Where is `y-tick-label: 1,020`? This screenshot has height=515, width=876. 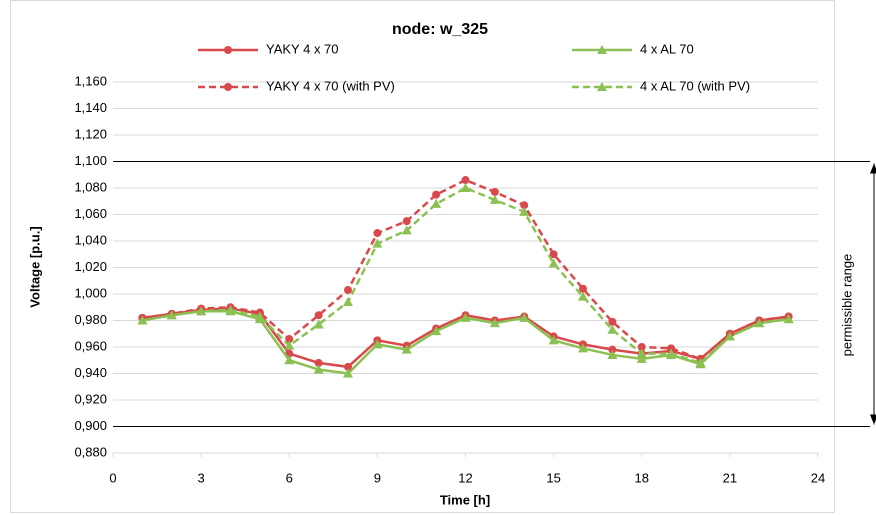 y-tick-label: 1,020 is located at coordinates (90, 266).